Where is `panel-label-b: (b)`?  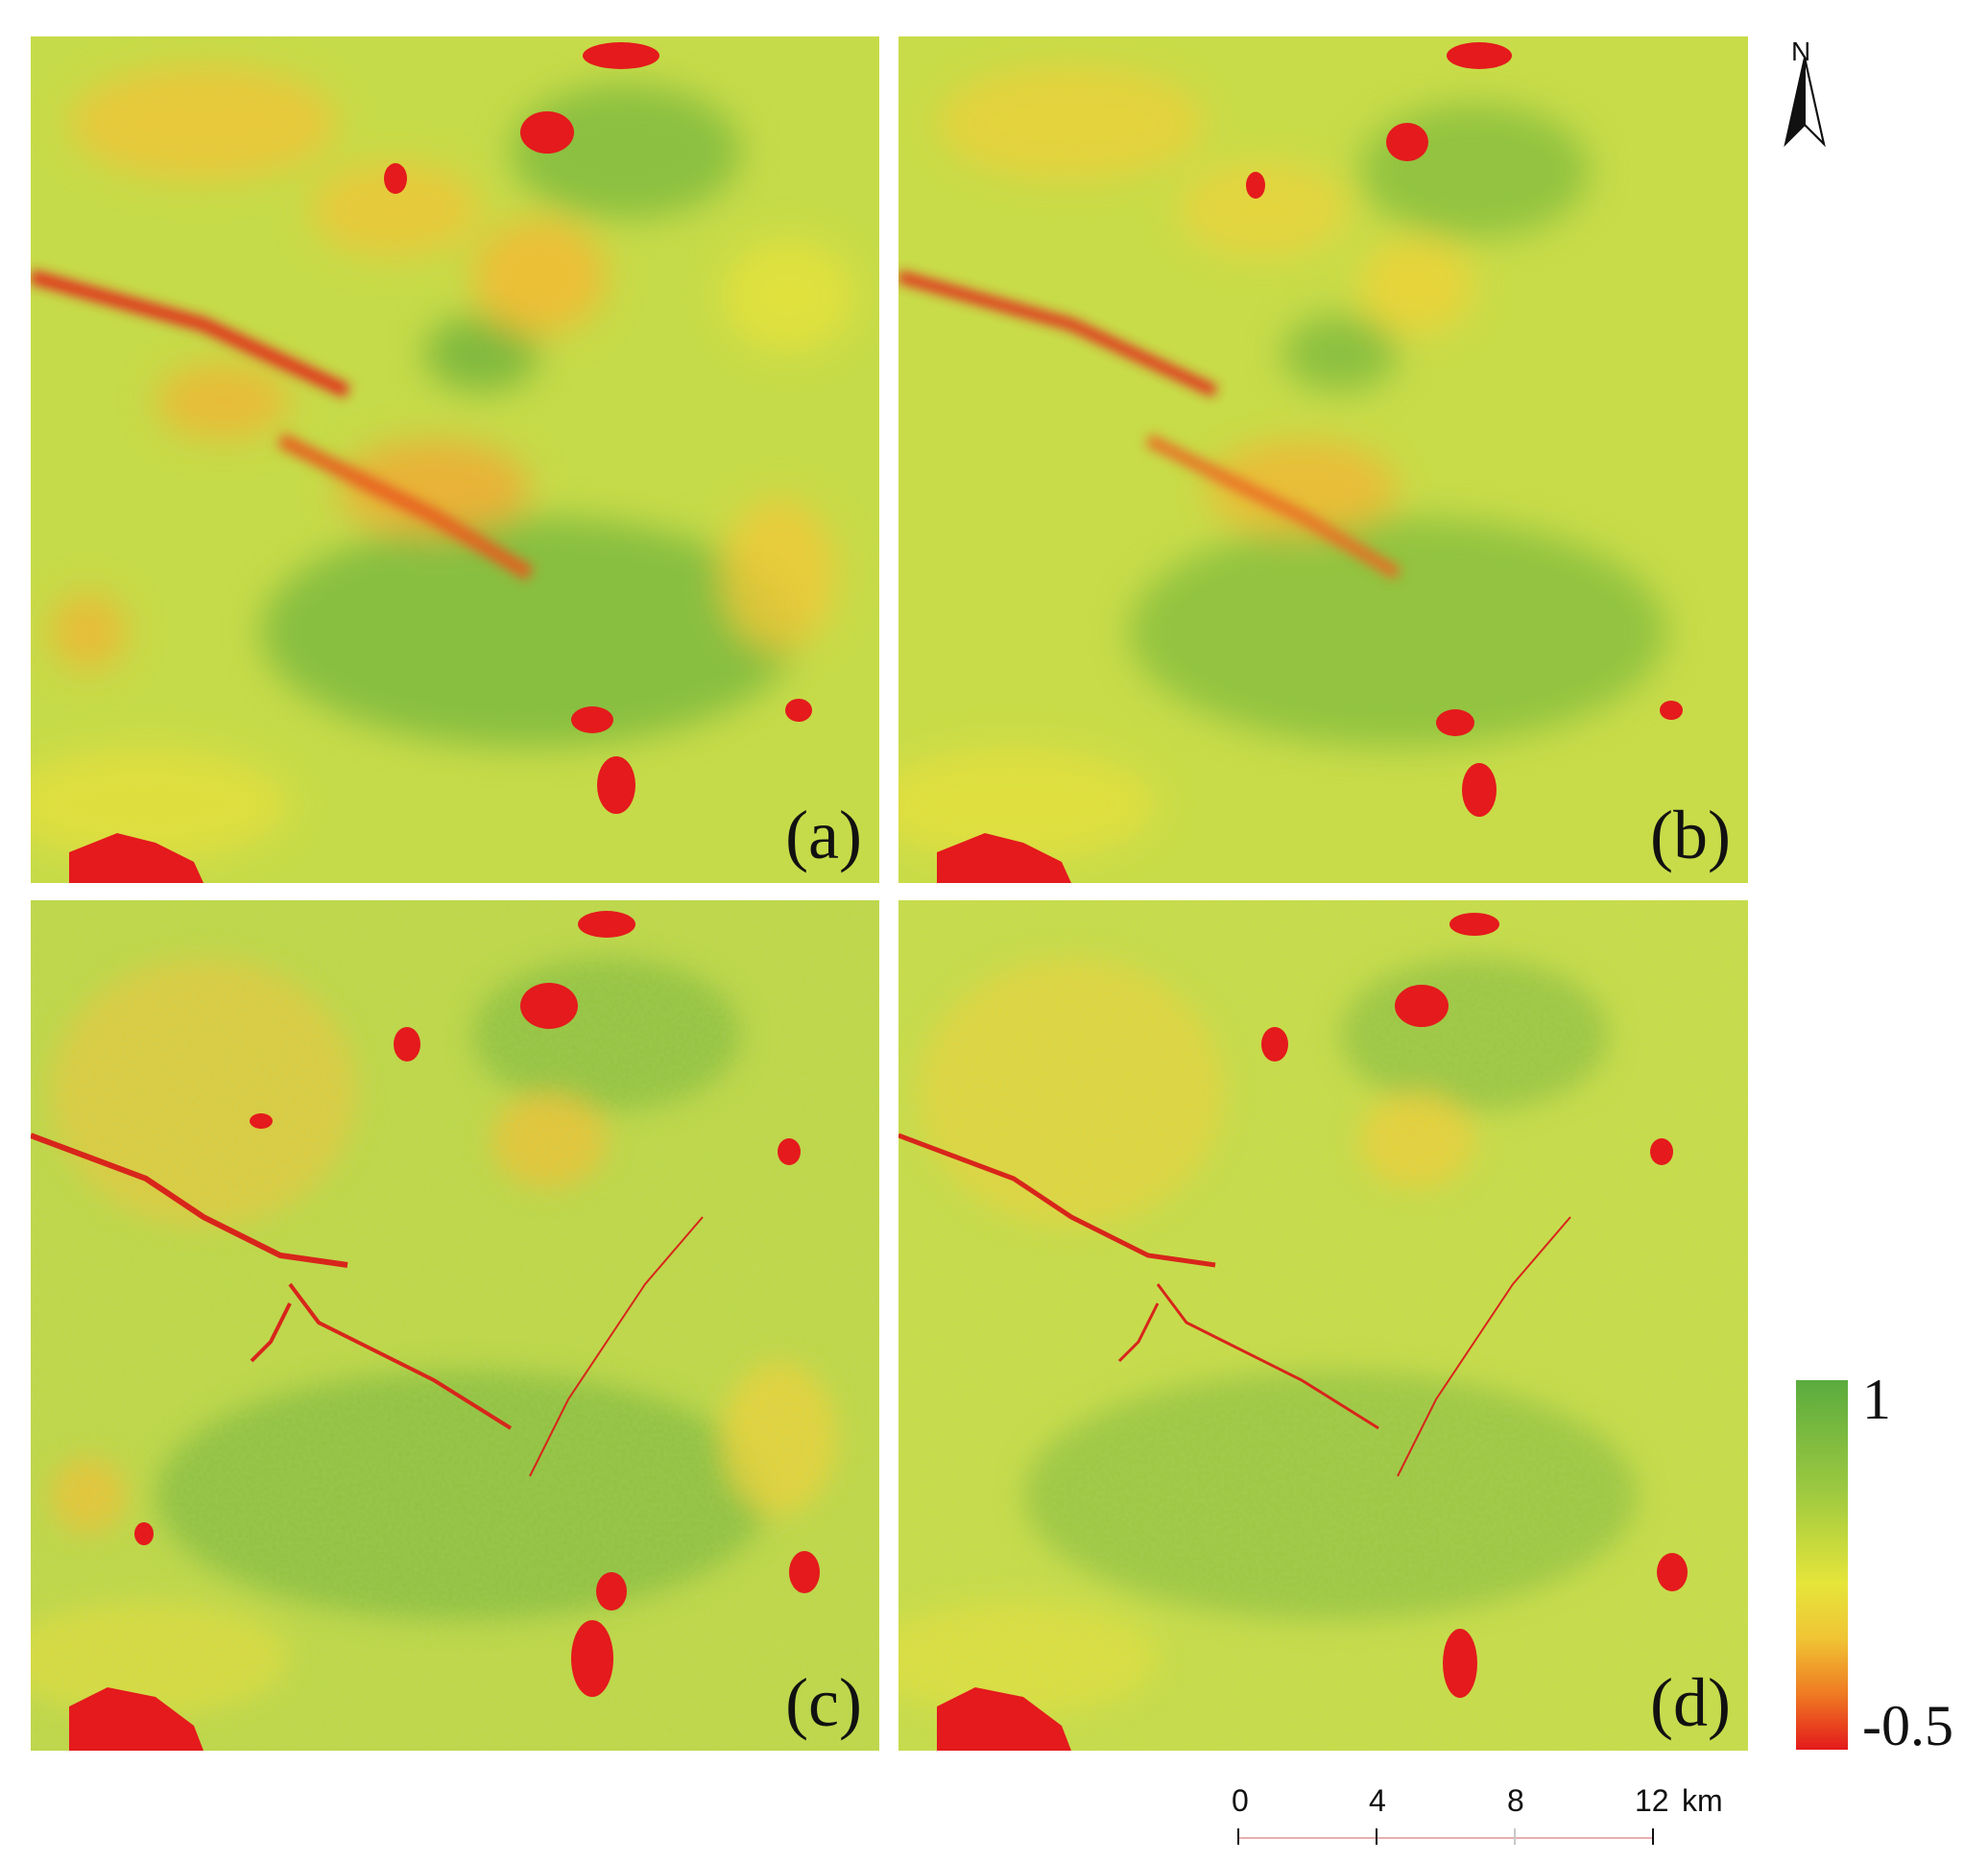
panel-label-b: (b) is located at coordinates (1690, 835).